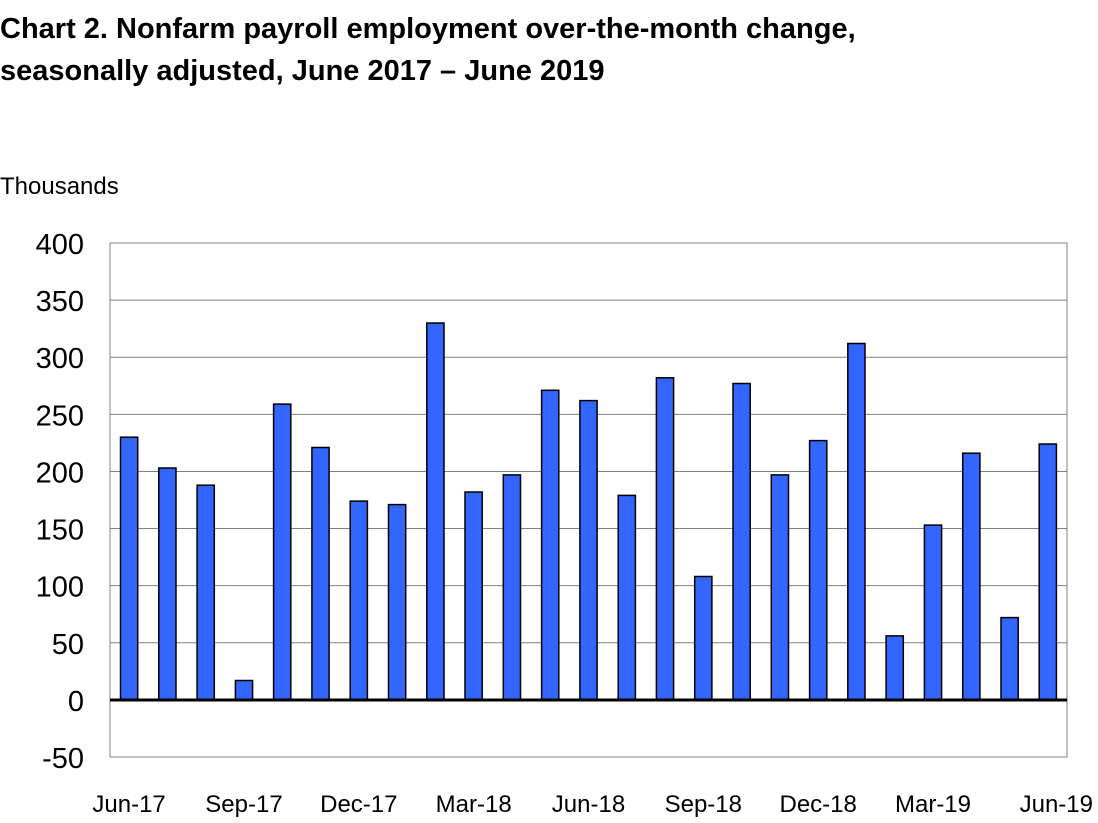  I want to click on y-tick-label: 400, so click(60, 245).